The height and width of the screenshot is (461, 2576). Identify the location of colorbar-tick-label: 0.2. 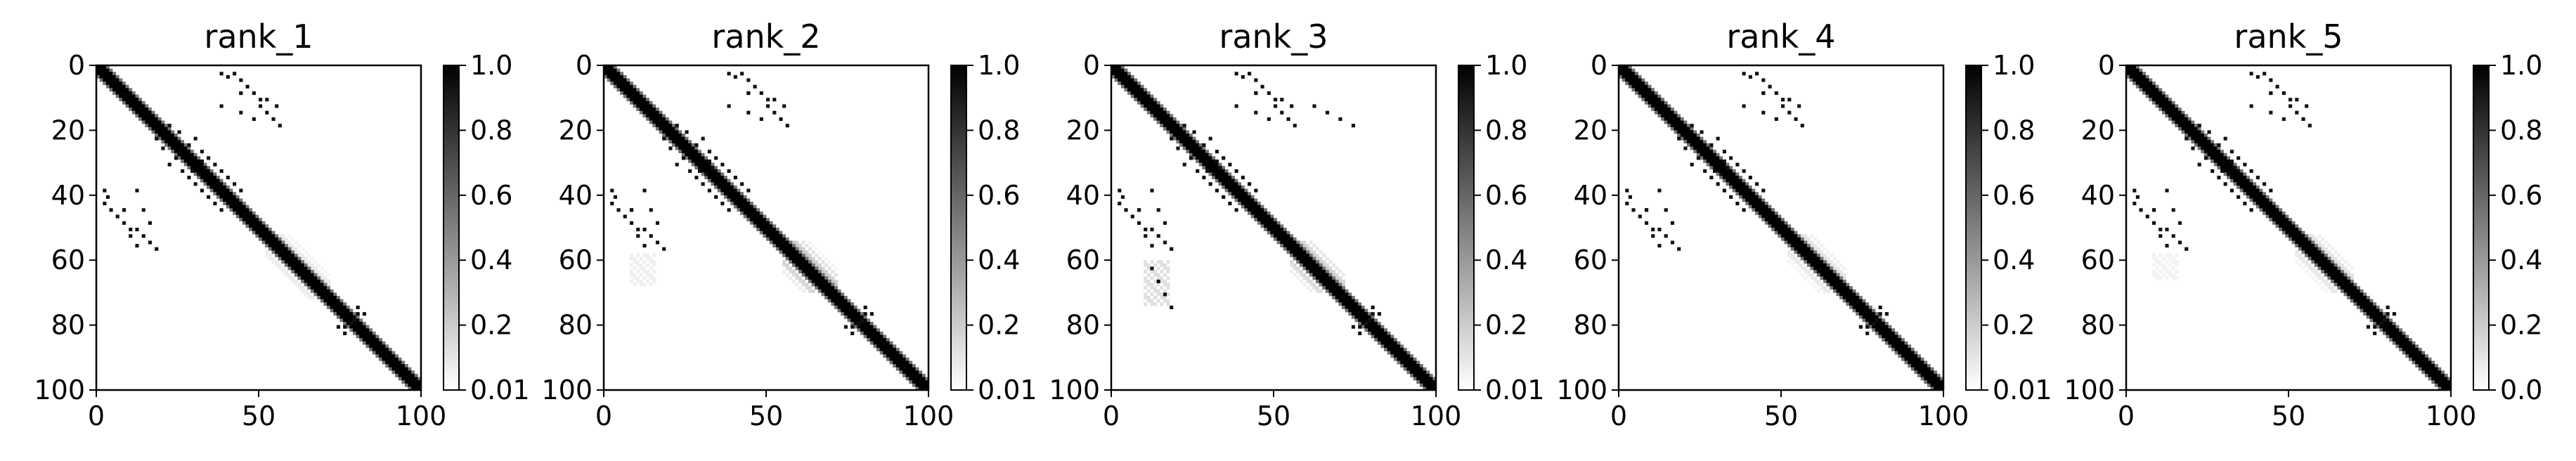
(491, 325).